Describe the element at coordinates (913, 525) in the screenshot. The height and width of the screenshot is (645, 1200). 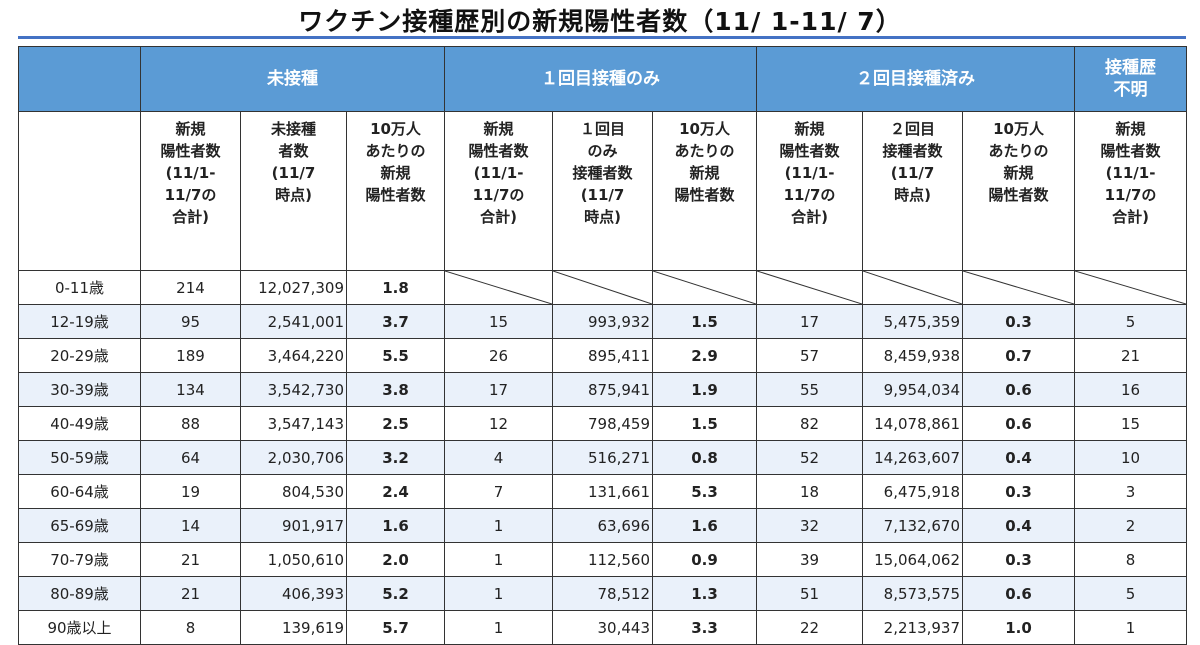
I see `table-cell: 7,132,670` at that location.